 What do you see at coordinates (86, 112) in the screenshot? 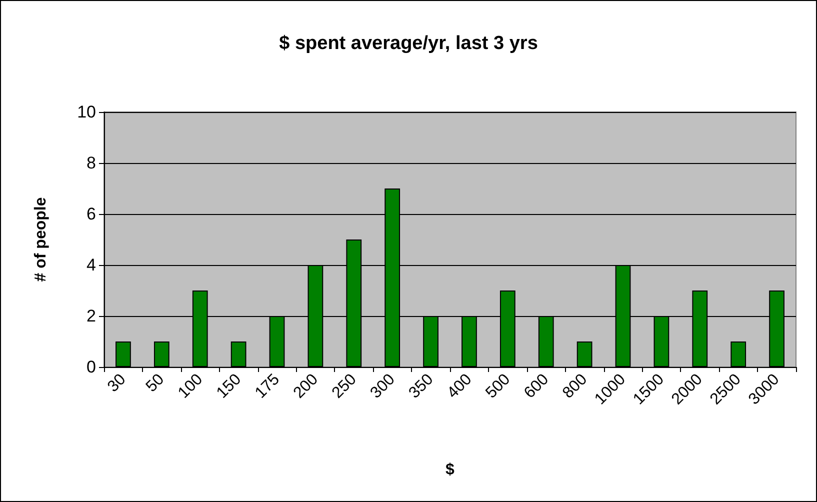
I see `y-tick-label: 10` at bounding box center [86, 112].